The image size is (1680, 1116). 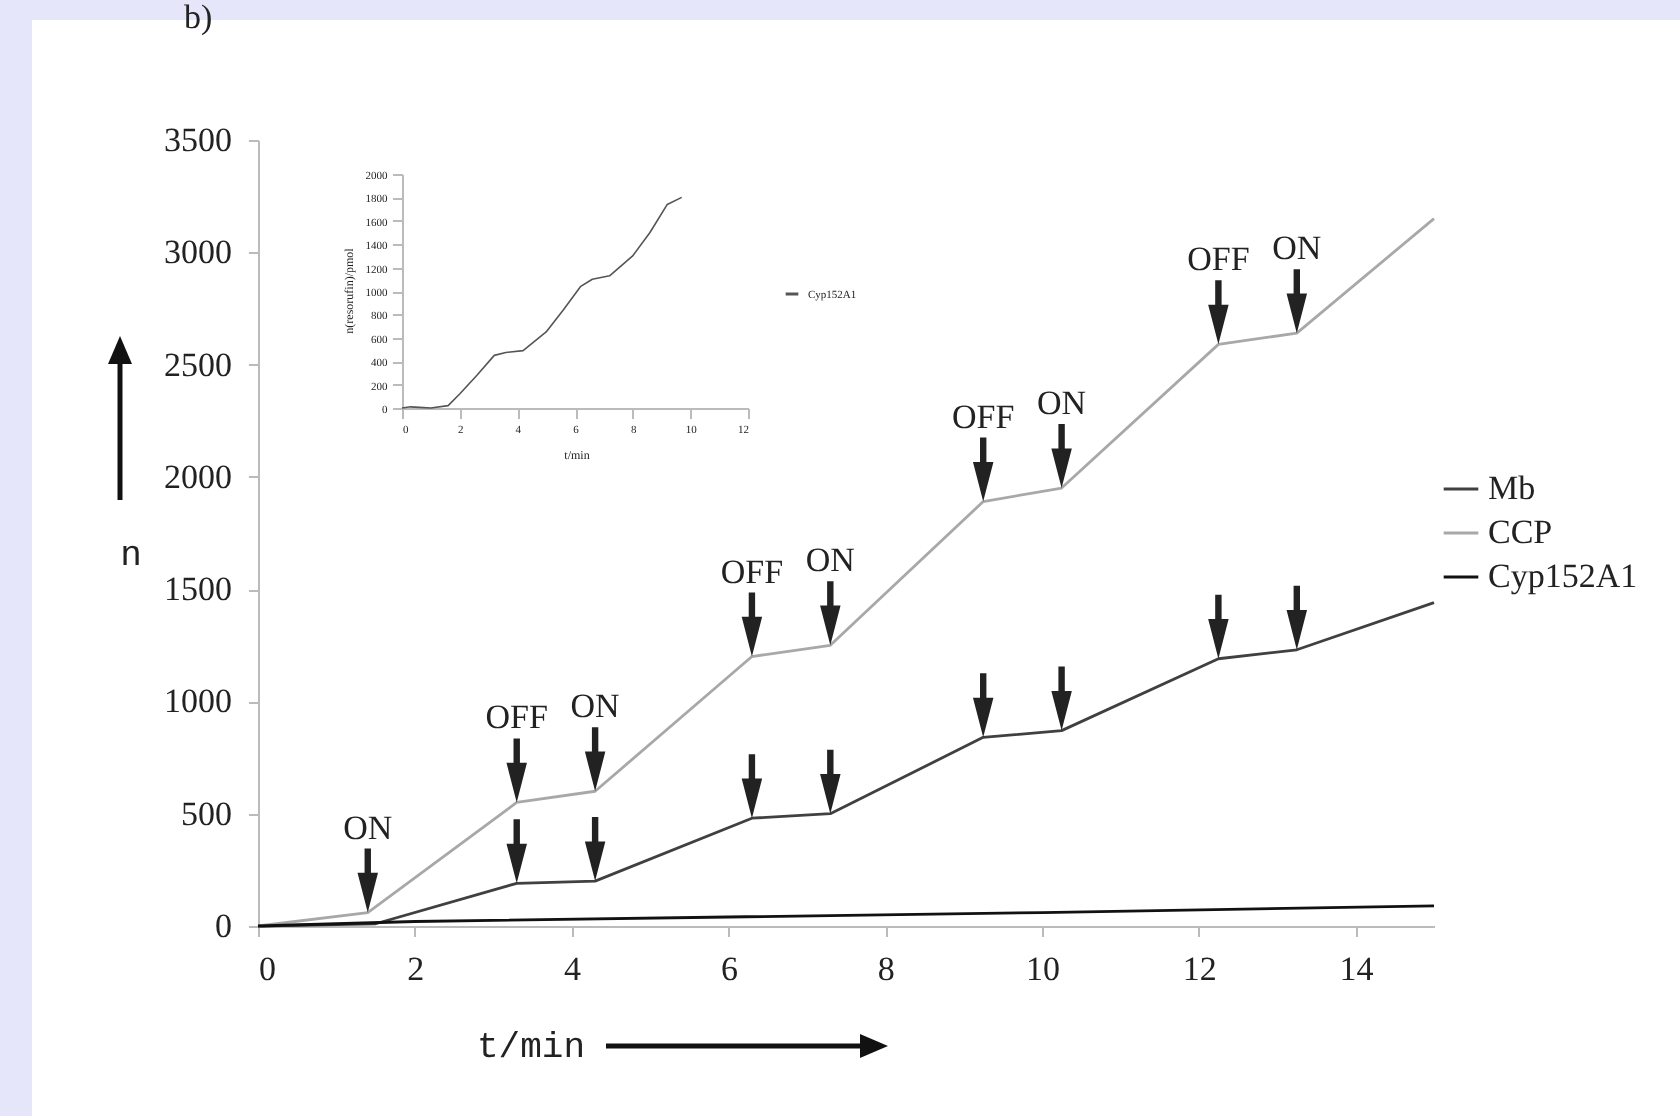 I want to click on x-tick-label: 2, so click(x=416, y=969).